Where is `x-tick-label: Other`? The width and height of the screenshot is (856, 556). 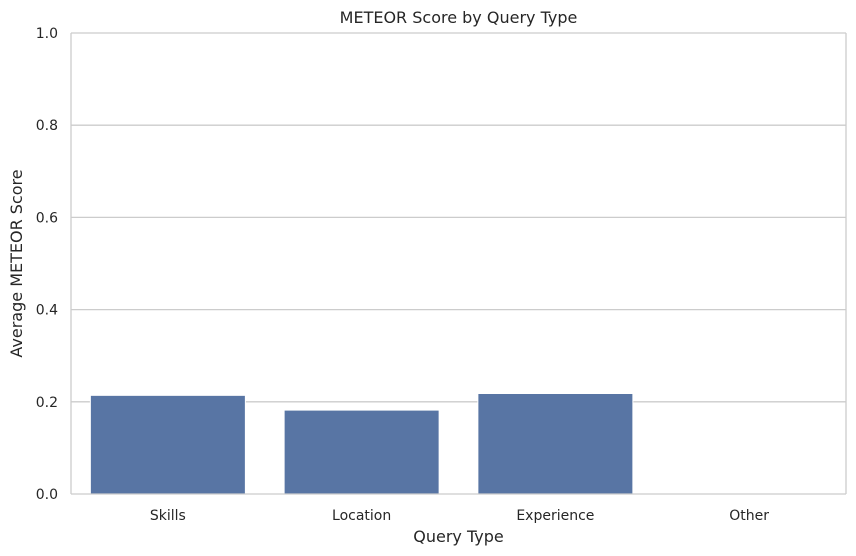
x-tick-label: Other is located at coordinates (749, 516).